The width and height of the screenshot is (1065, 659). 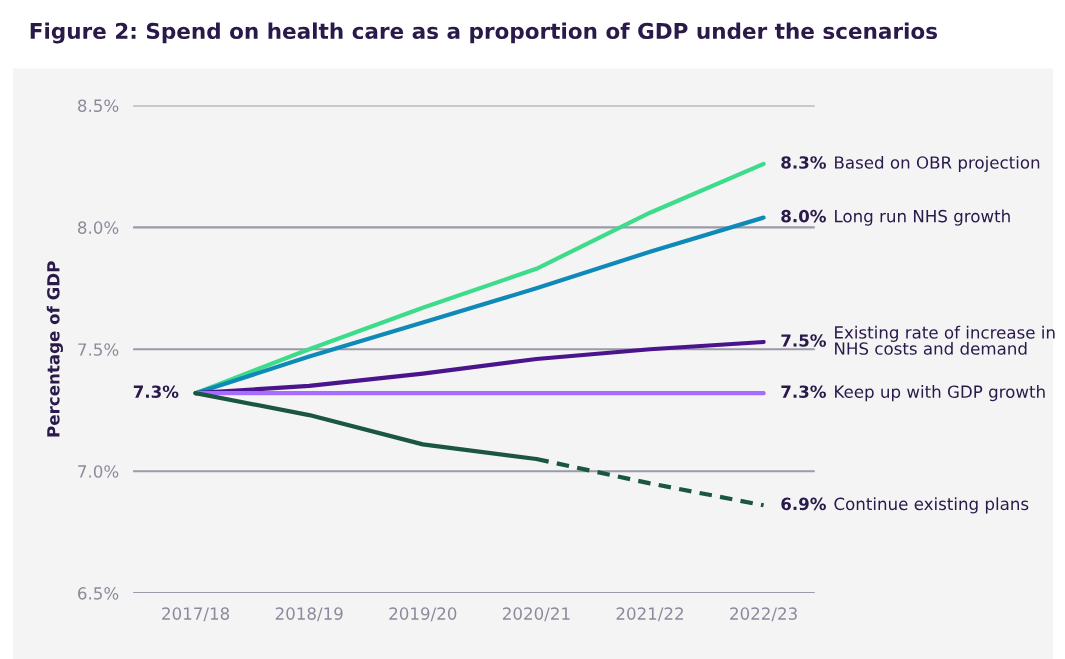 What do you see at coordinates (931, 505) in the screenshot?
I see `text: Continue existing plans` at bounding box center [931, 505].